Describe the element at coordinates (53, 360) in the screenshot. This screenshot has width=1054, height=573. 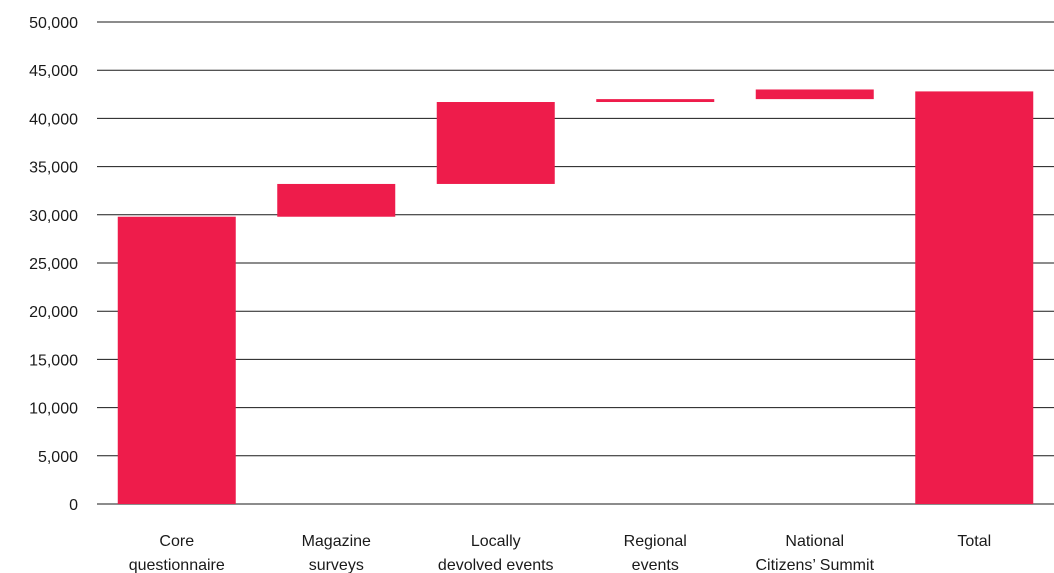
I see `y-tick-label: 15,000` at that location.